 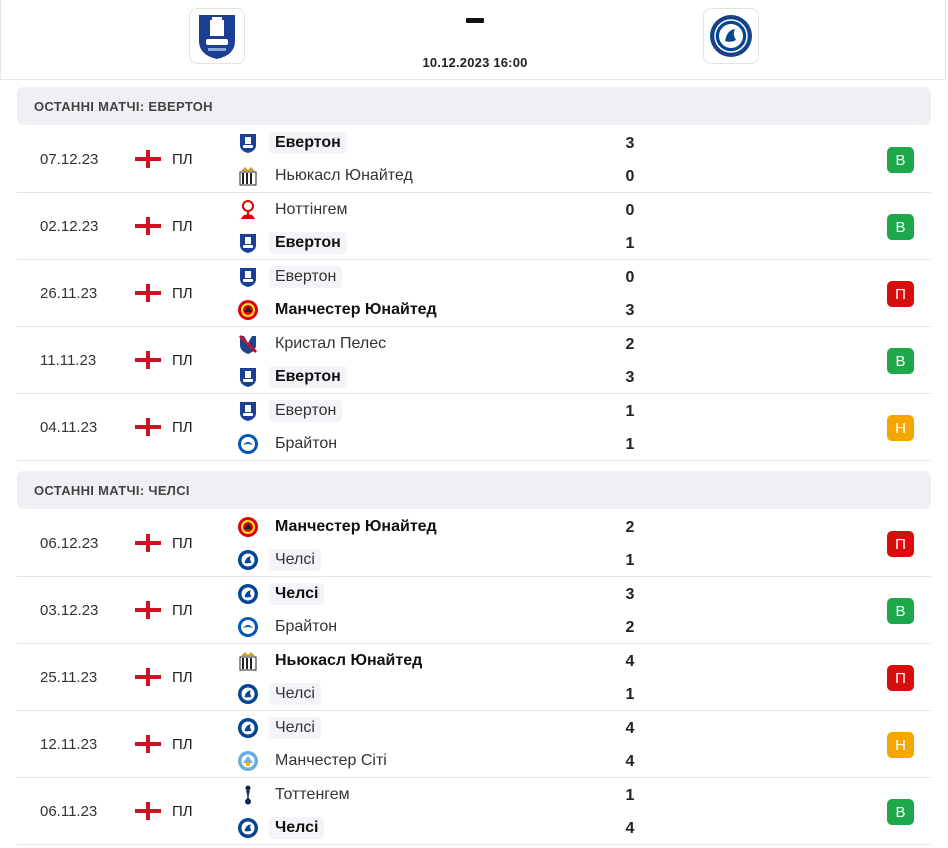 What do you see at coordinates (69, 293) in the screenshot?
I see `match-date: 26.11.23` at bounding box center [69, 293].